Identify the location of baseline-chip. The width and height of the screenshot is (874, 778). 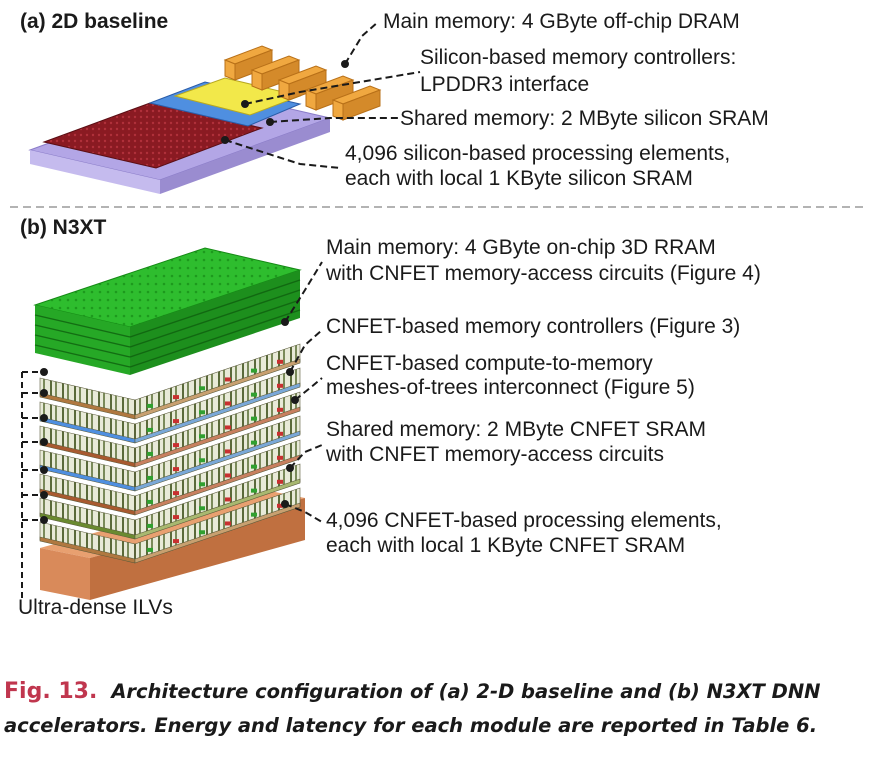
(224, 107).